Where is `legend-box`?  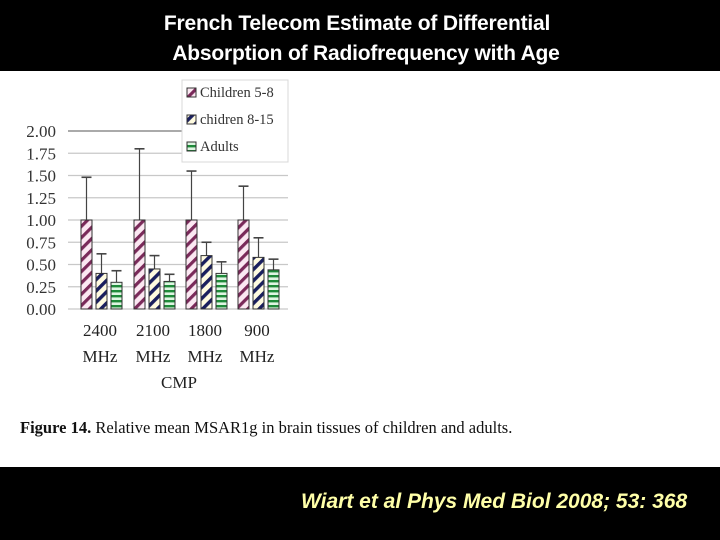 legend-box is located at coordinates (235, 121).